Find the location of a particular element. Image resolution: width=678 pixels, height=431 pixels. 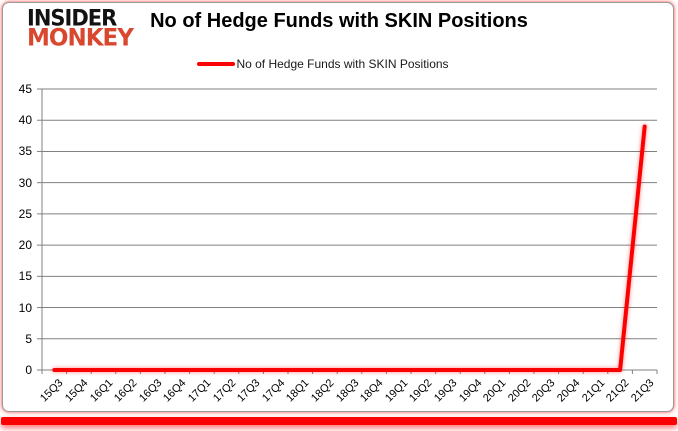

y-tick-label: 40 is located at coordinates (25, 120).